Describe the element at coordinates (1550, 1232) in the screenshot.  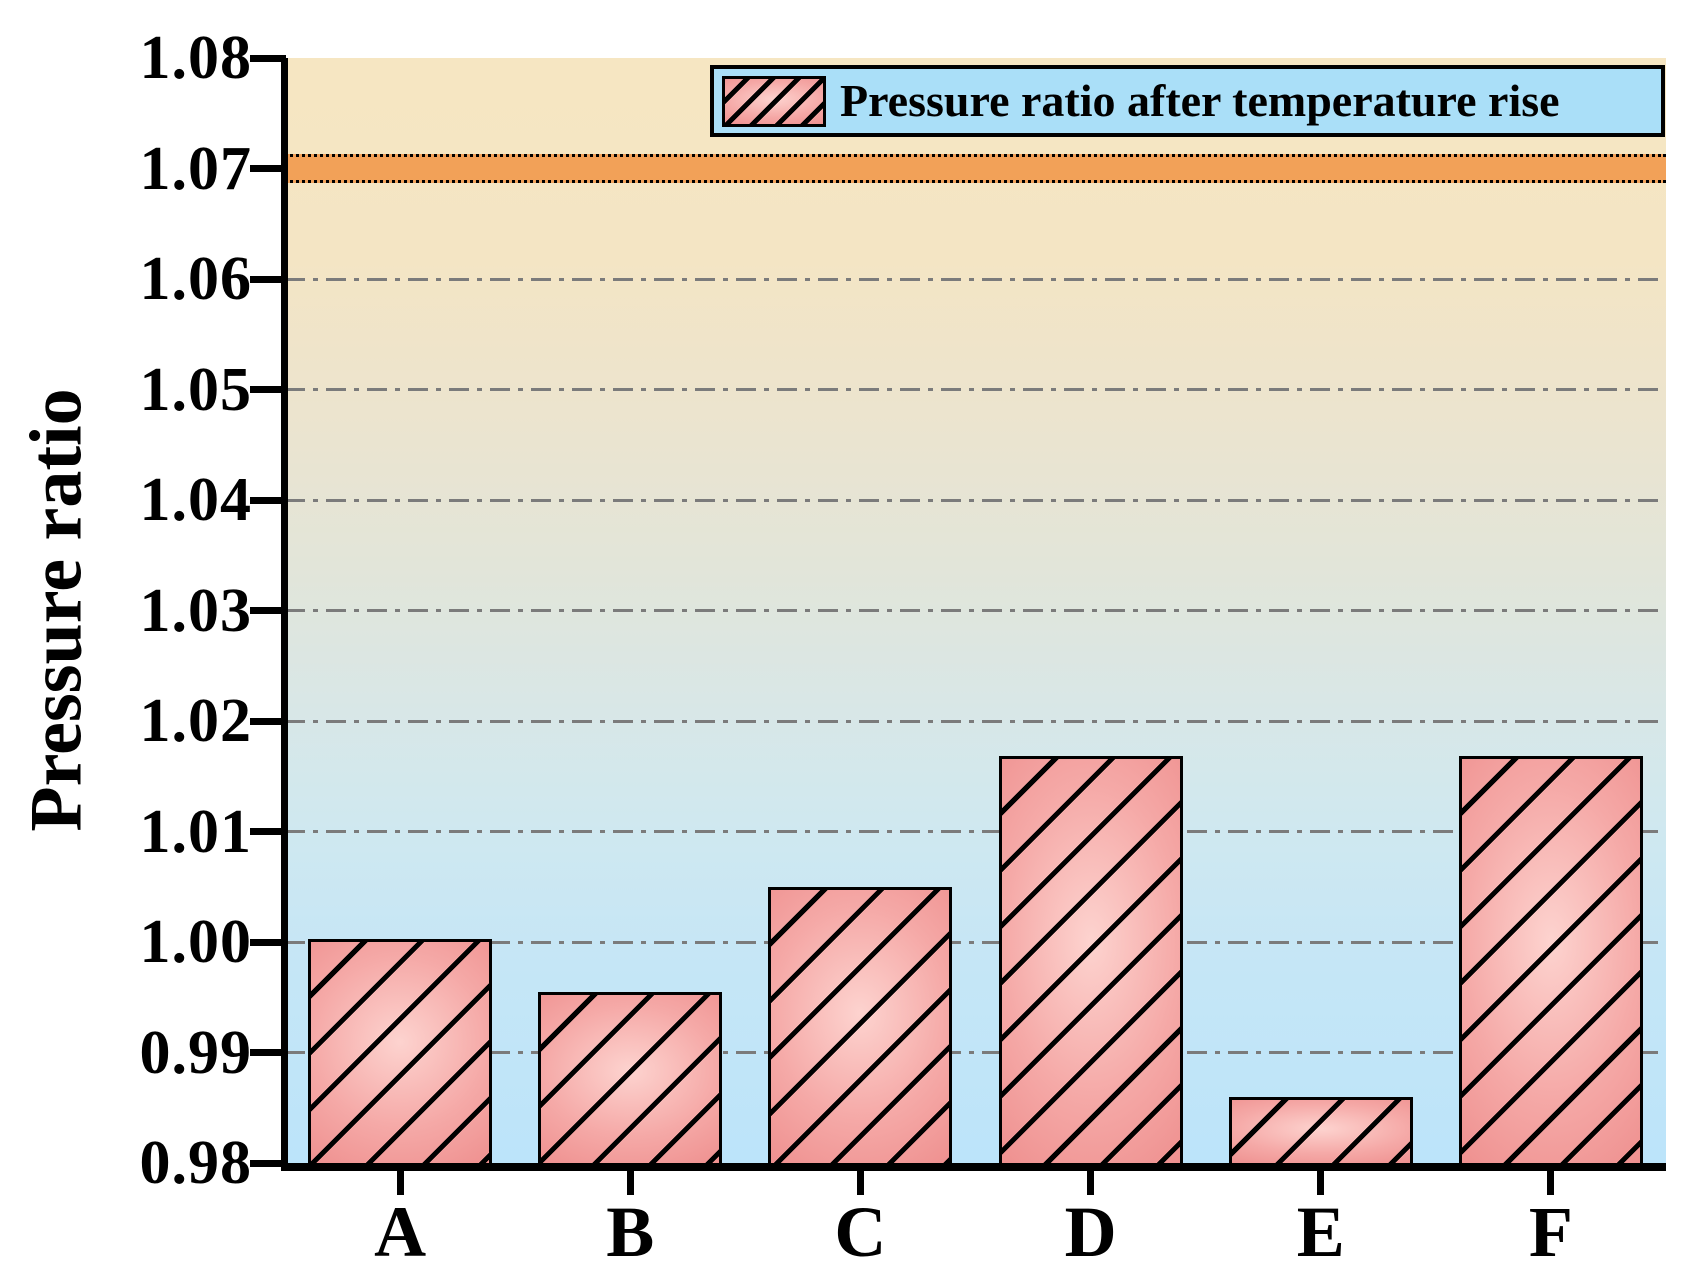
I see `x-tick-label-F: F` at that location.